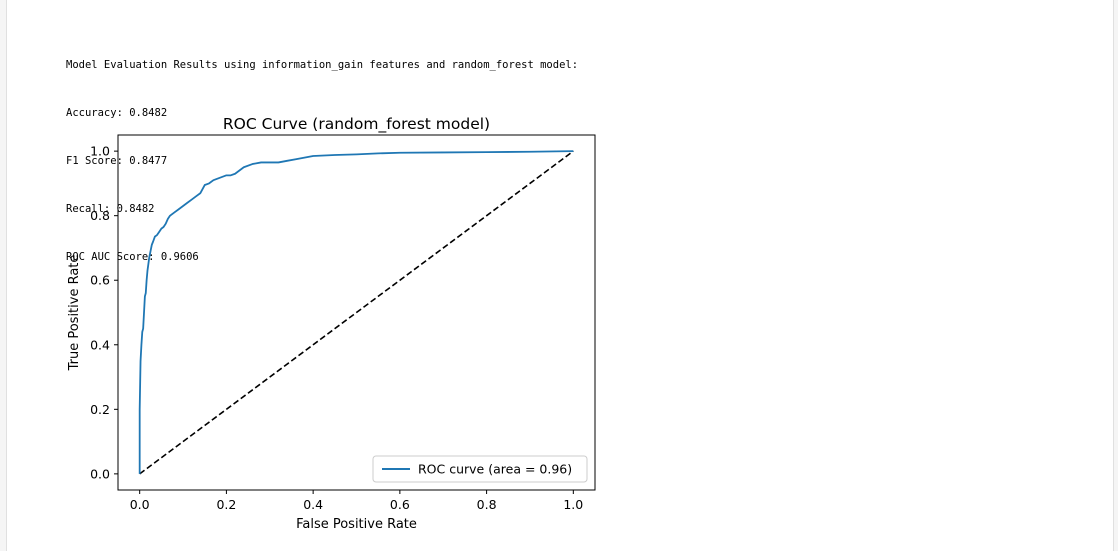 The image size is (1118, 551). Describe the element at coordinates (573, 504) in the screenshot. I see `x-tick-label: 1.0` at that location.